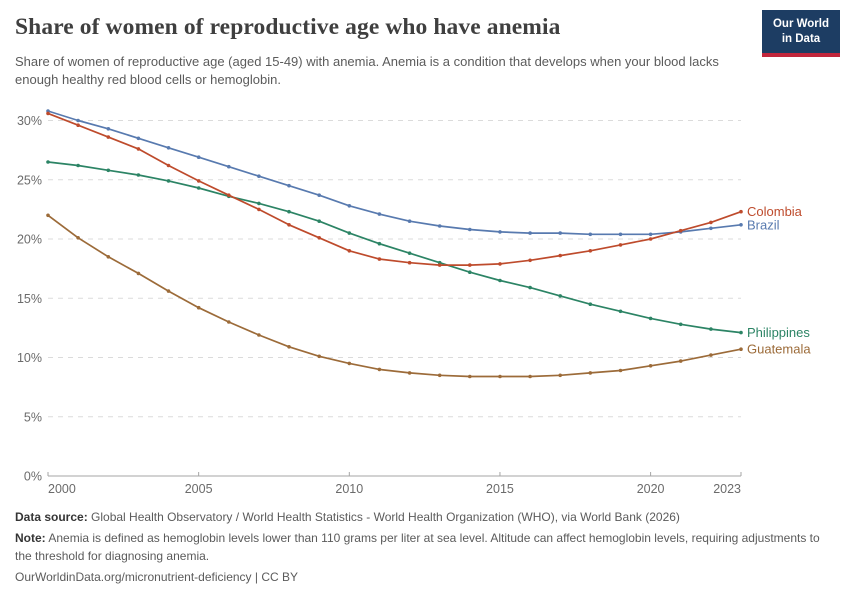  What do you see at coordinates (651, 489) in the screenshot?
I see `x-tick-label: 2020` at bounding box center [651, 489].